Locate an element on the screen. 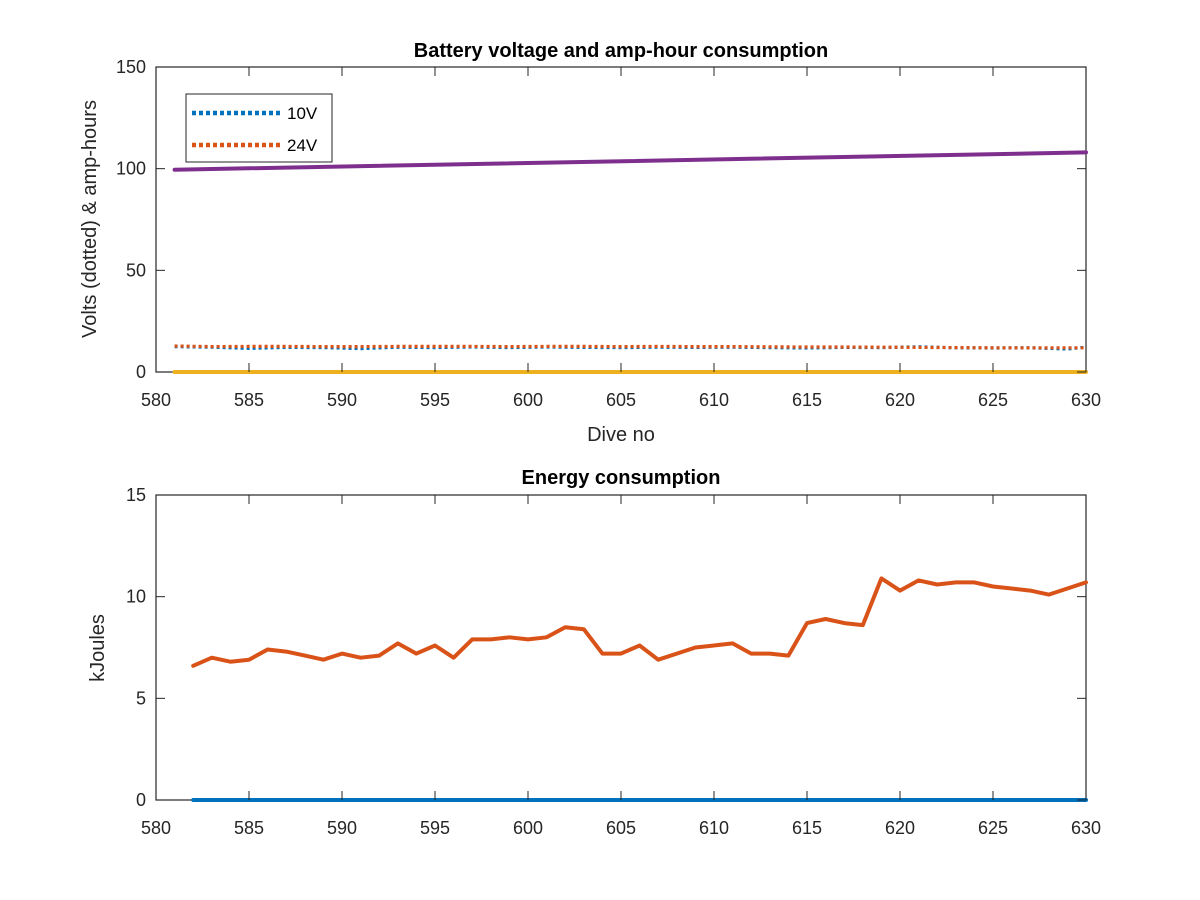 Image resolution: width=1200 pixels, height=900 pixels. series-line-3-top is located at coordinates (630, 161).